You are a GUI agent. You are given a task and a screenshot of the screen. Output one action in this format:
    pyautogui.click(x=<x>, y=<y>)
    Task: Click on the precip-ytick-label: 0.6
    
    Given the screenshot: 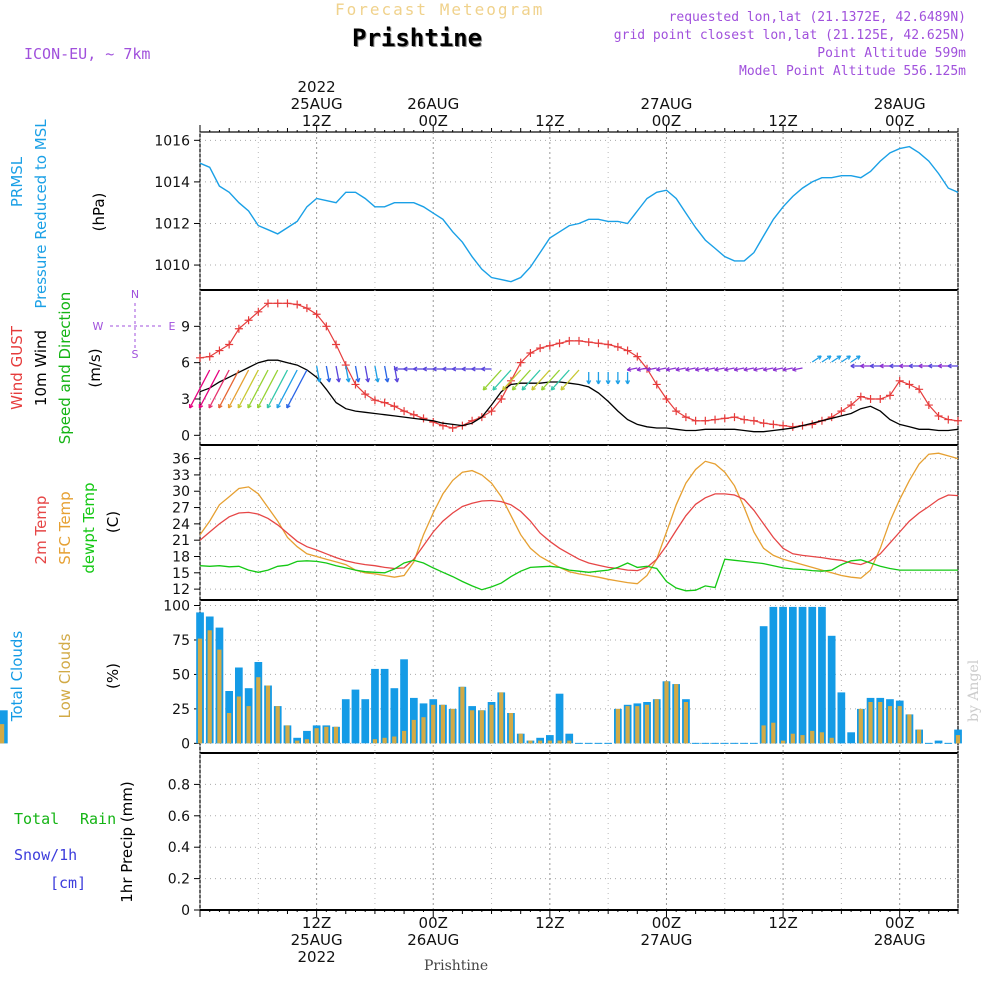 What is the action you would take?
    pyautogui.click(x=179, y=817)
    